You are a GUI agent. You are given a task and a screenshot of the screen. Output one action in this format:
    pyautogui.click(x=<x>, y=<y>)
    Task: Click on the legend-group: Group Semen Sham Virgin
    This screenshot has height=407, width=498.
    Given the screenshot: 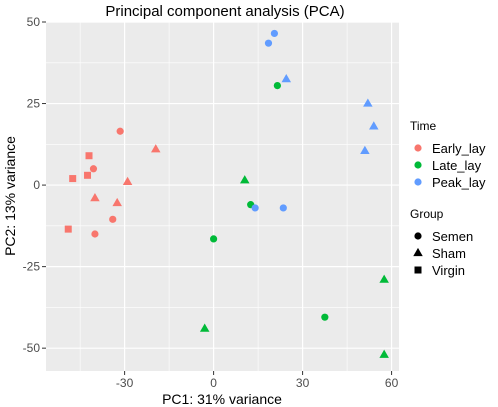 What is the action you would take?
    pyautogui.click(x=441, y=242)
    